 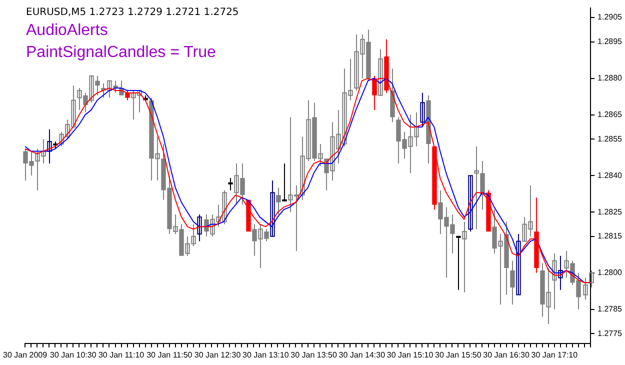 What do you see at coordinates (610, 41) in the screenshot?
I see `y-tick-label: 1.2895` at bounding box center [610, 41].